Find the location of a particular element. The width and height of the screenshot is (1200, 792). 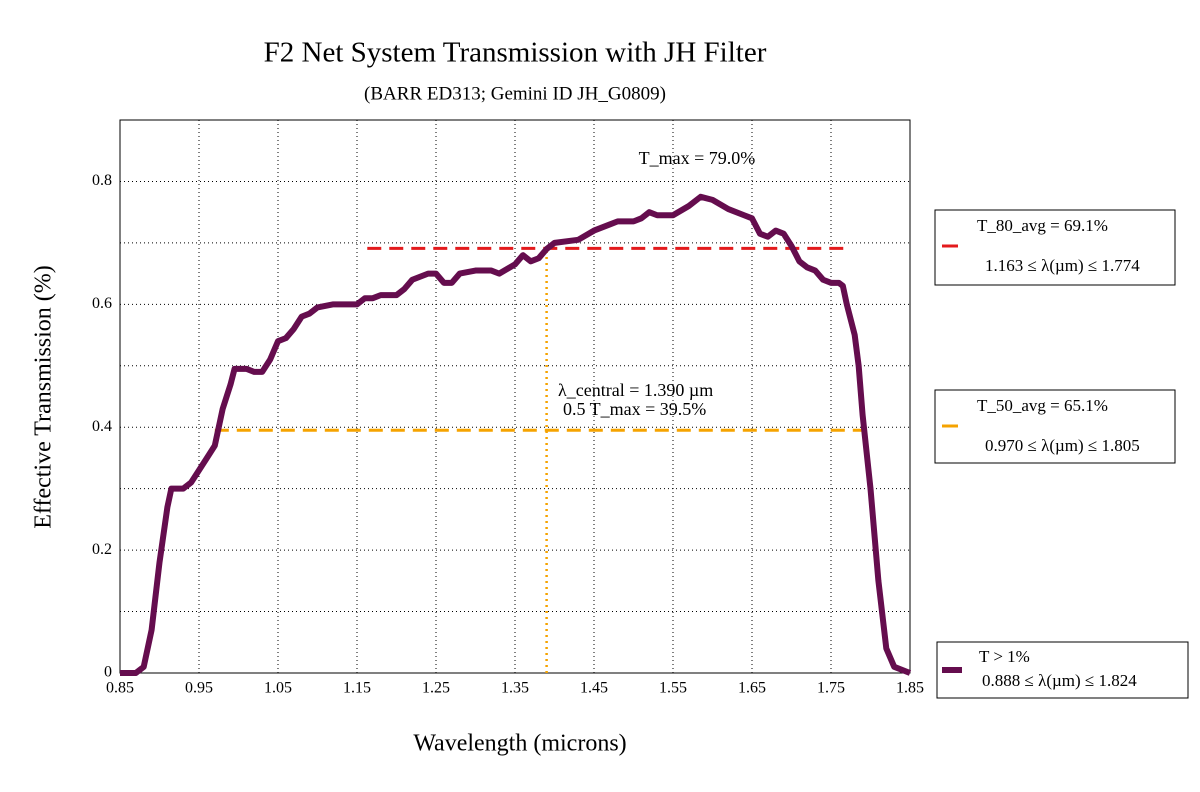

y-tick-label: 0.8 is located at coordinates (102, 180).